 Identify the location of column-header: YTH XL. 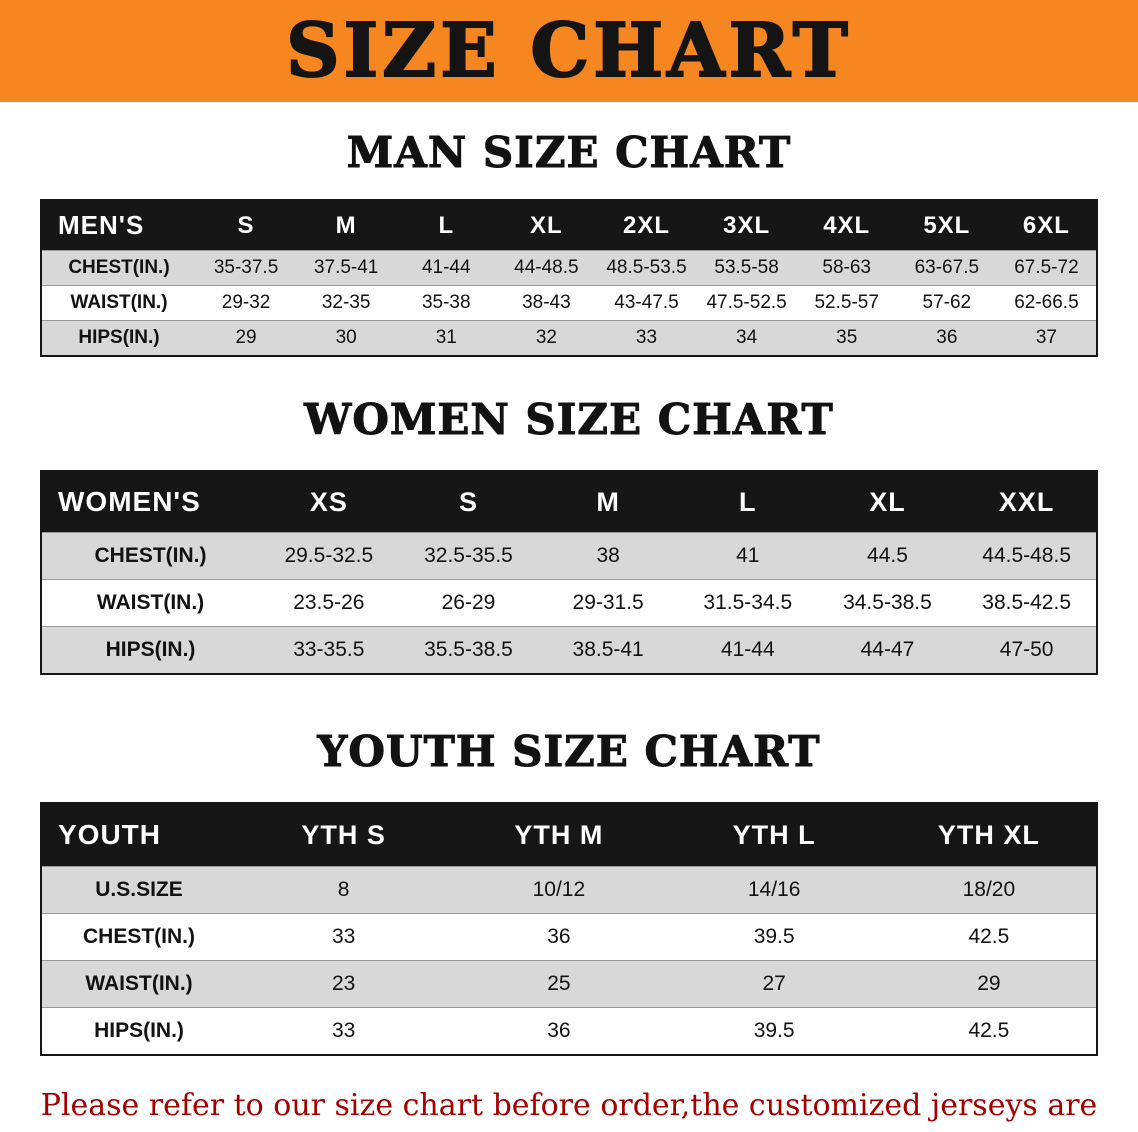
(989, 835).